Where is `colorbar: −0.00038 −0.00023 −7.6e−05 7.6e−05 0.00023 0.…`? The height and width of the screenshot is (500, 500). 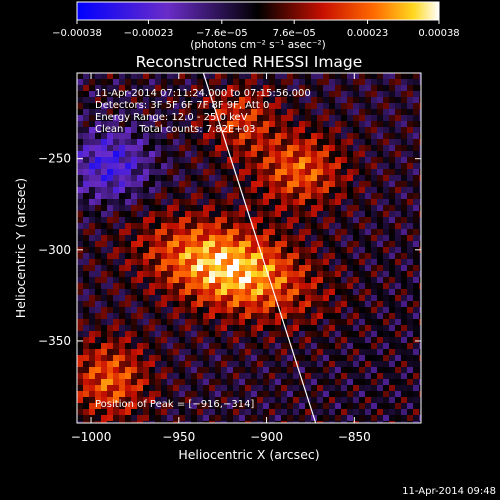
colorbar: −0.00038 −0.00023 −7.6e−05 7.6e−05 0.00023 0.… is located at coordinates (256, 26).